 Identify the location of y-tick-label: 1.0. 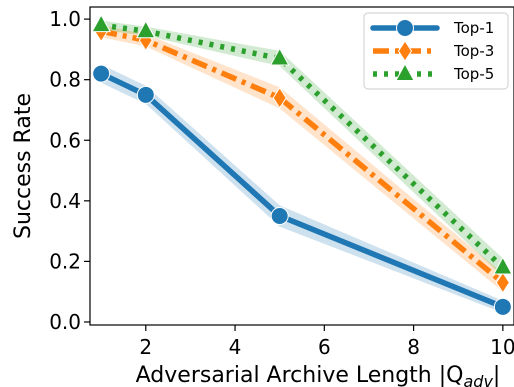
(65, 19).